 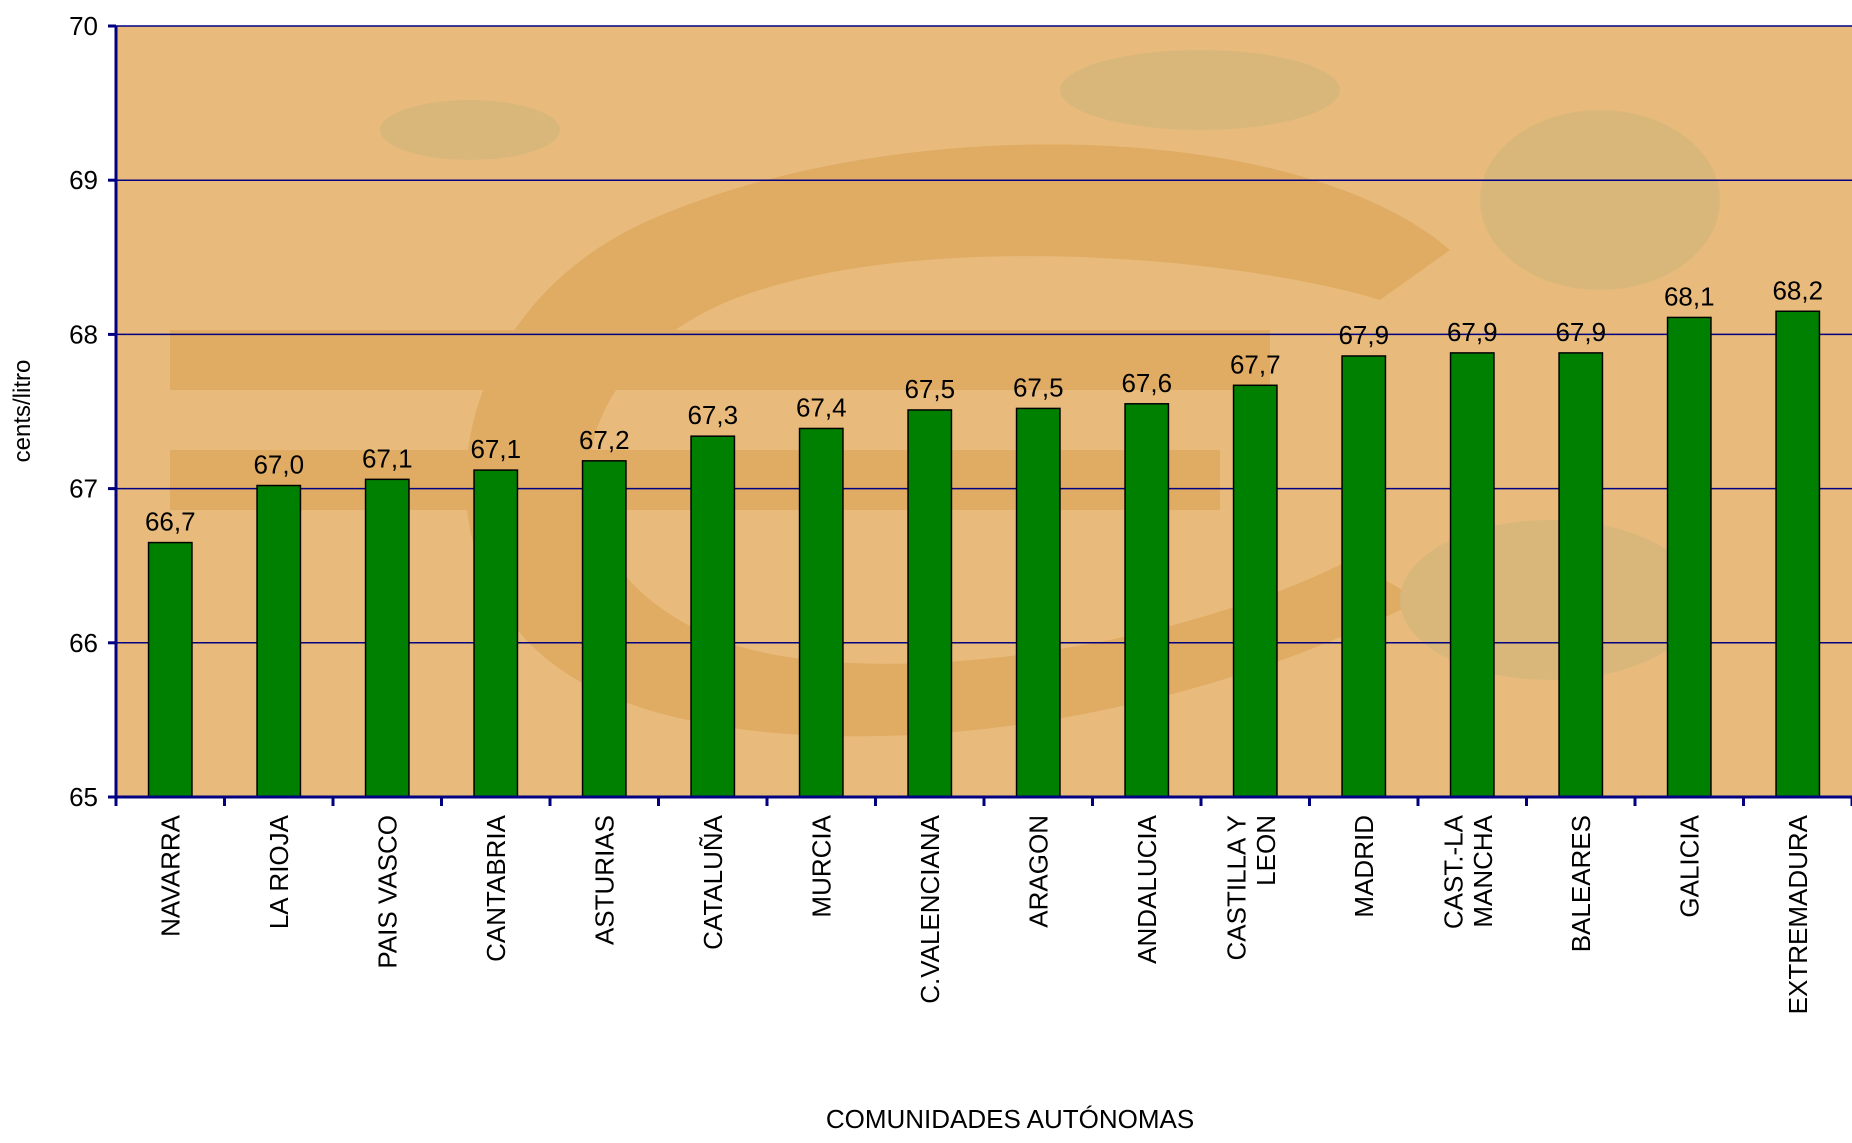 What do you see at coordinates (713, 881) in the screenshot?
I see `x-tick-label: CATALUÑA` at bounding box center [713, 881].